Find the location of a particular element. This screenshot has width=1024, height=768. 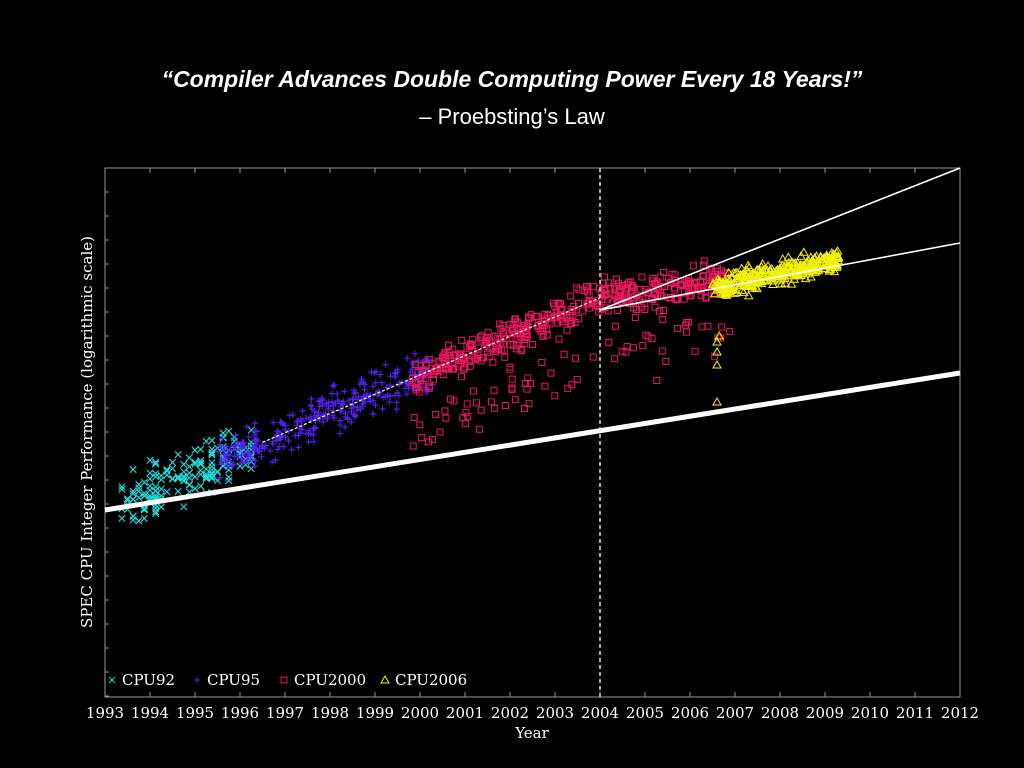

x-axis-label: Year is located at coordinates (531, 733).